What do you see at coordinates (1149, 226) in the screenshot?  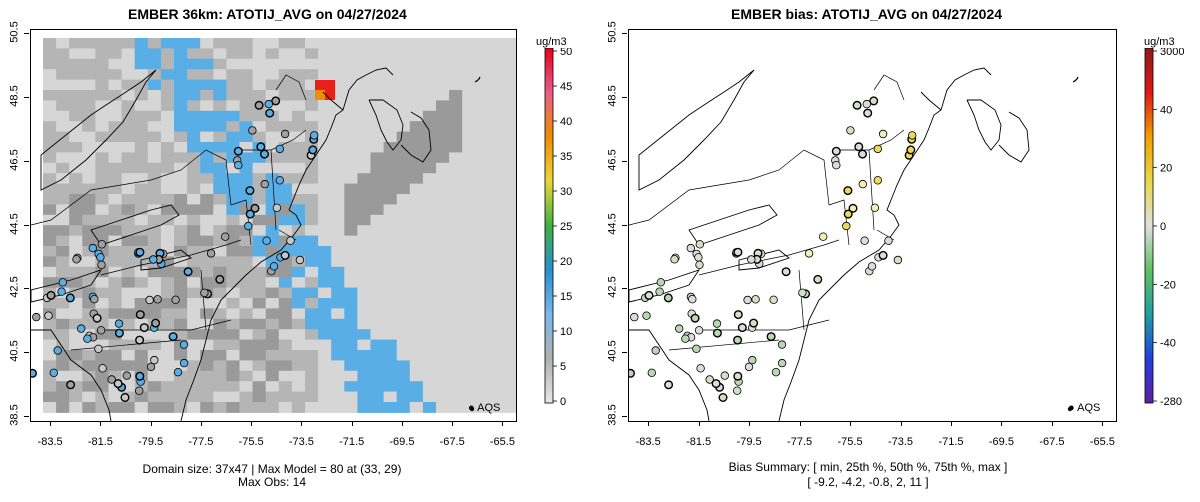 I see `right-colorbar-ramp` at bounding box center [1149, 226].